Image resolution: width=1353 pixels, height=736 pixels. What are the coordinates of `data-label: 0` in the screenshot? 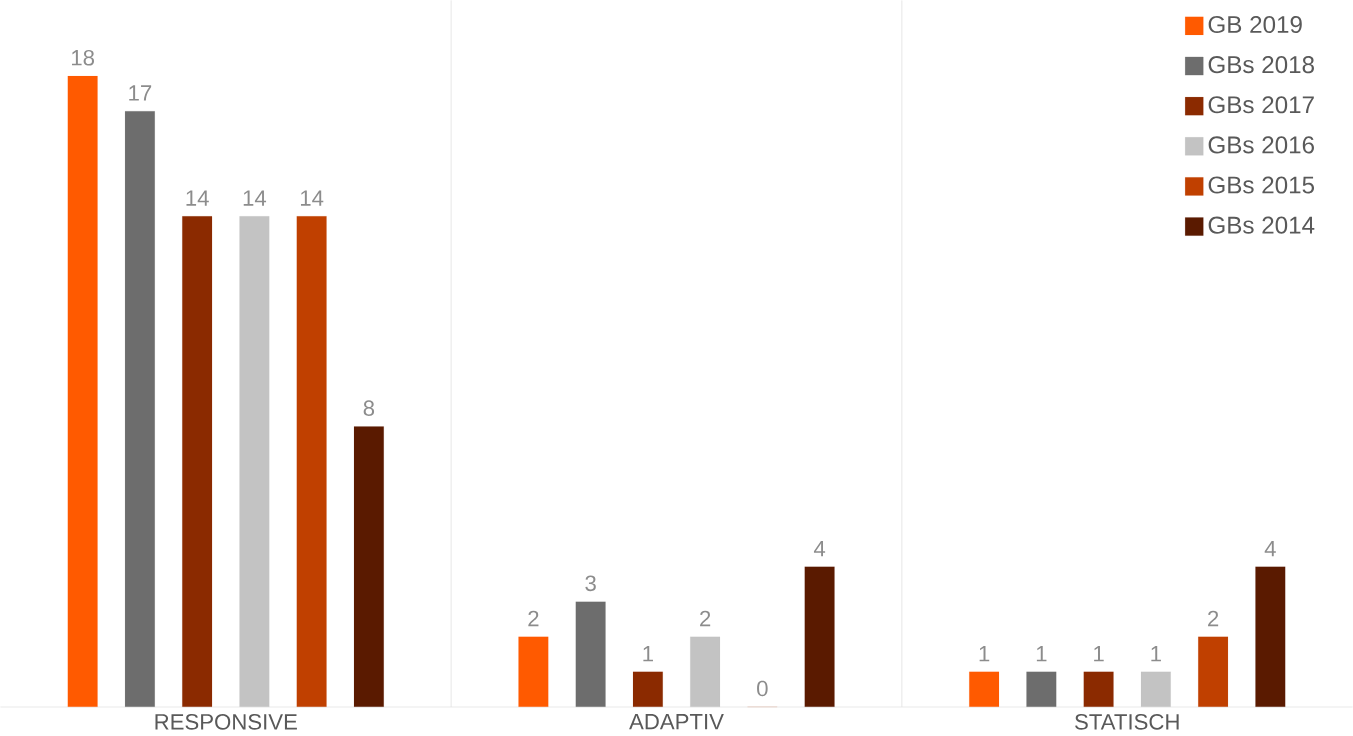 It's located at (762, 688).